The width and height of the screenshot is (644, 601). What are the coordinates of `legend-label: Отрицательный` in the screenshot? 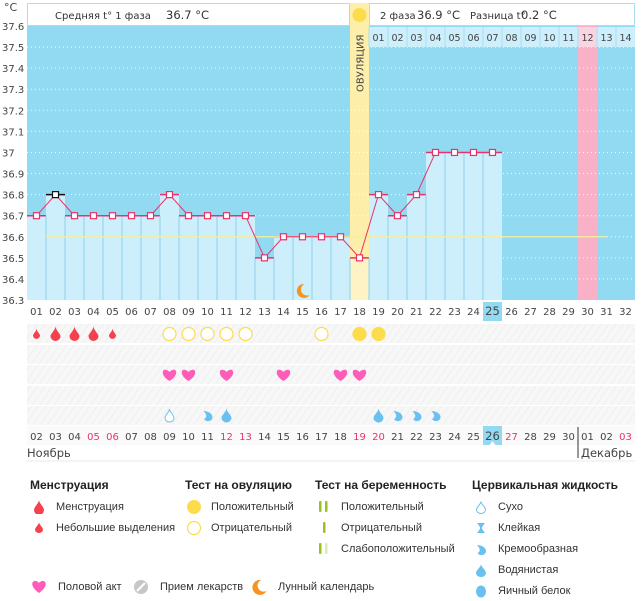 It's located at (381, 527).